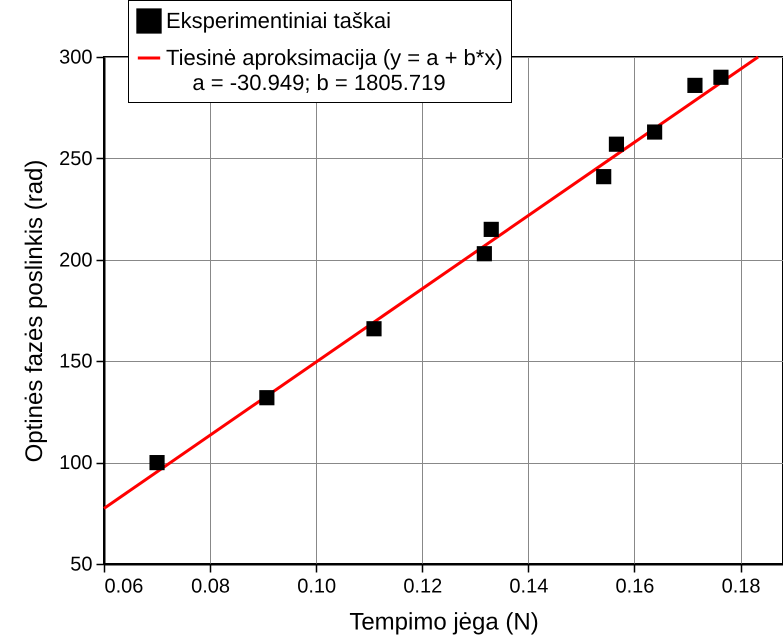 The image size is (784, 639). Describe the element at coordinates (422, 587) in the screenshot. I see `x-tick-label: 0.12` at that location.